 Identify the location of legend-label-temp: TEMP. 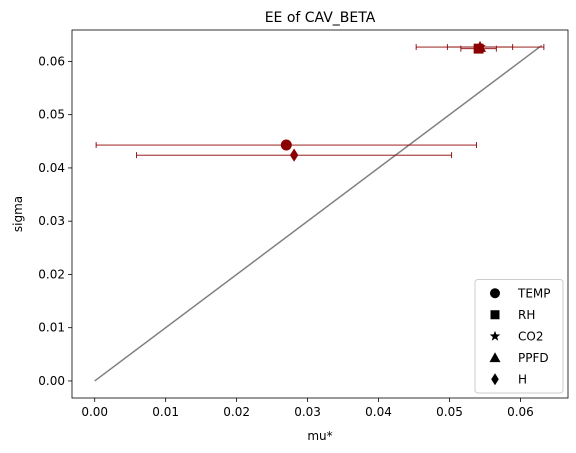
(534, 293).